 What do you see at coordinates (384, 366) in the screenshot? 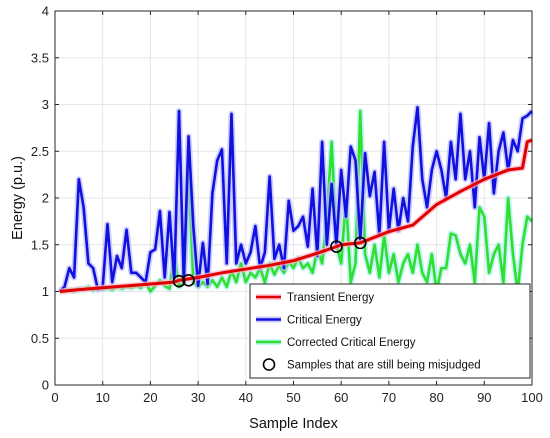
I see `legend-label: Samples that are still being misjudged` at bounding box center [384, 366].